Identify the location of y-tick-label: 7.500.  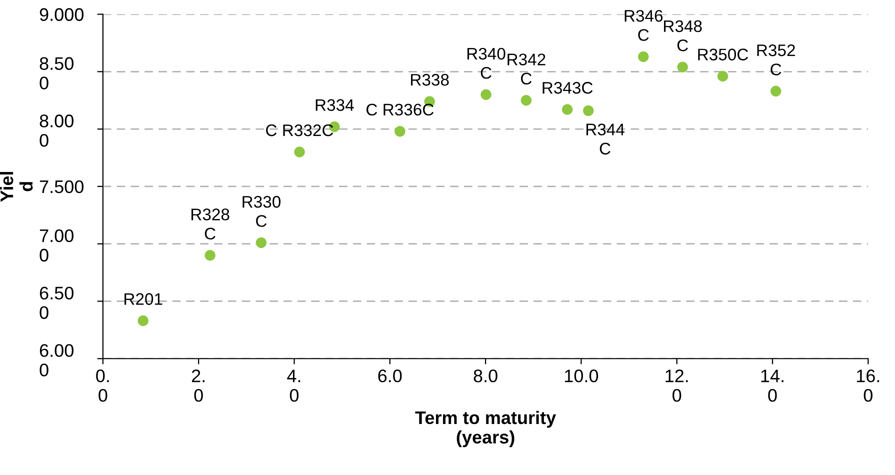
(62, 187).